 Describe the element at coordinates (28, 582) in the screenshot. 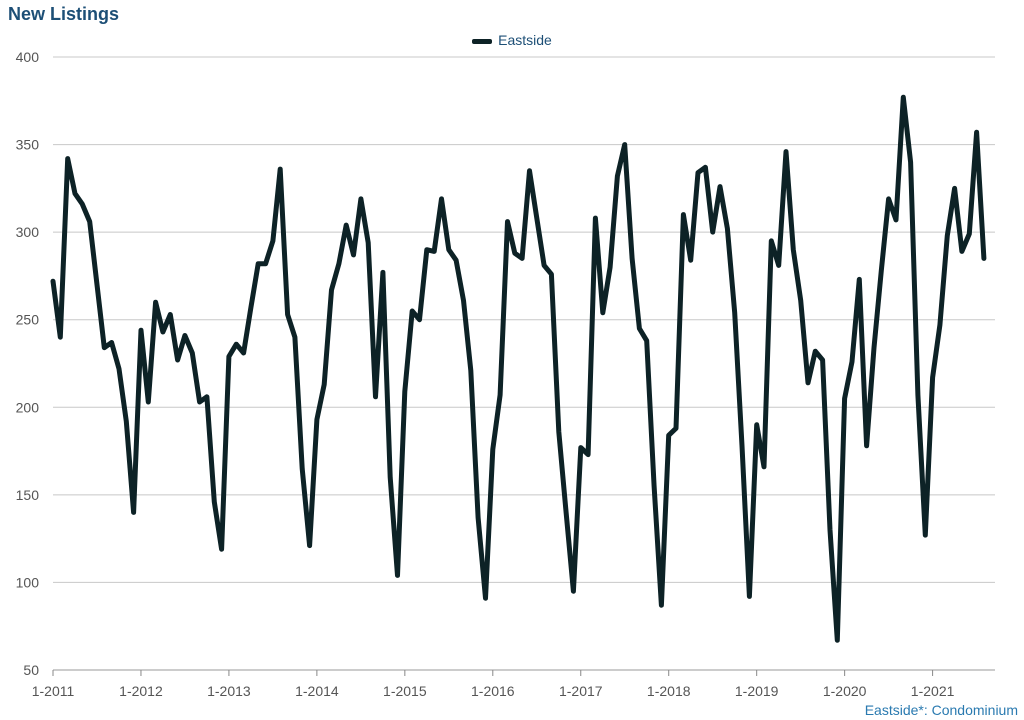

I see `y-tick-label: 100` at that location.